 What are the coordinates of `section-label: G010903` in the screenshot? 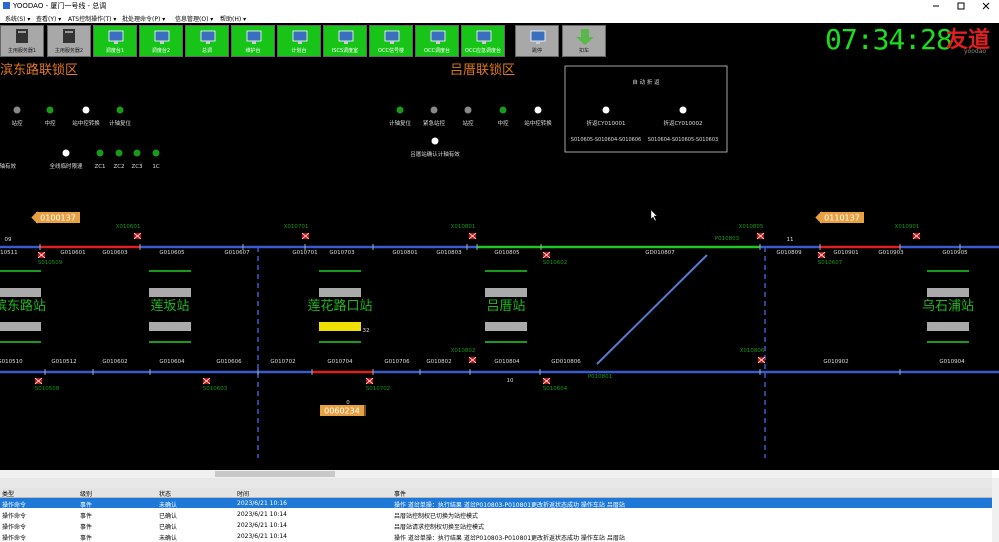 It's located at (891, 253).